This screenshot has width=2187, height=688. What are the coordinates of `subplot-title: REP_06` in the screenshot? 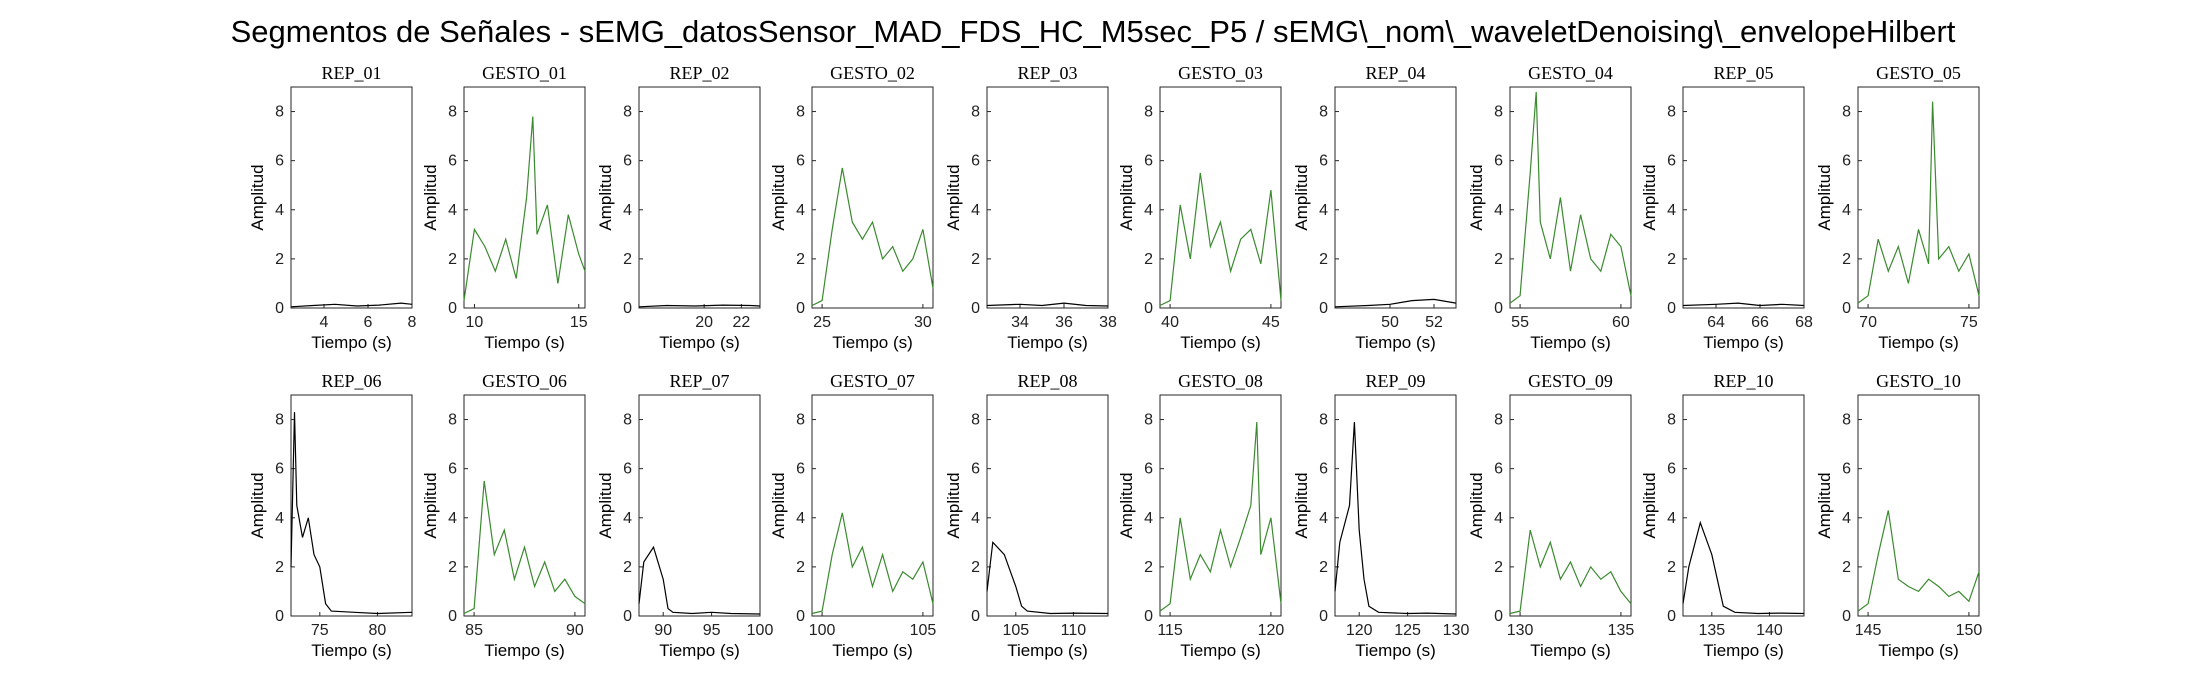 It's located at (351, 381).